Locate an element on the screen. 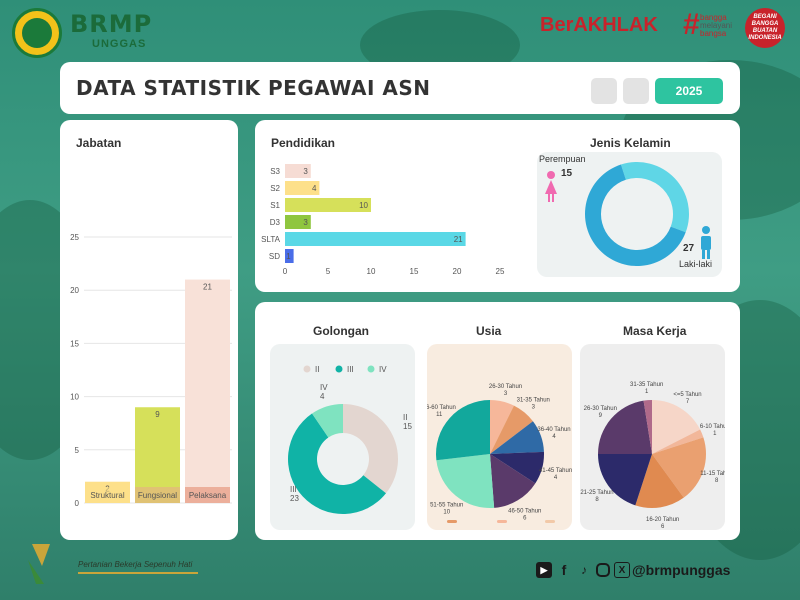 This screenshot has width=800, height=600. masa-slice-value: 9 is located at coordinates (601, 416).